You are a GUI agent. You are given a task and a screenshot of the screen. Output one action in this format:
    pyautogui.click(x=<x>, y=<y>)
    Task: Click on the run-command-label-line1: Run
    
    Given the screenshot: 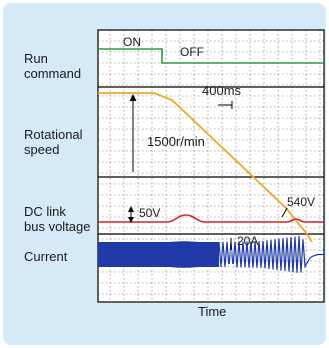 What is the action you would take?
    pyautogui.click(x=36, y=58)
    